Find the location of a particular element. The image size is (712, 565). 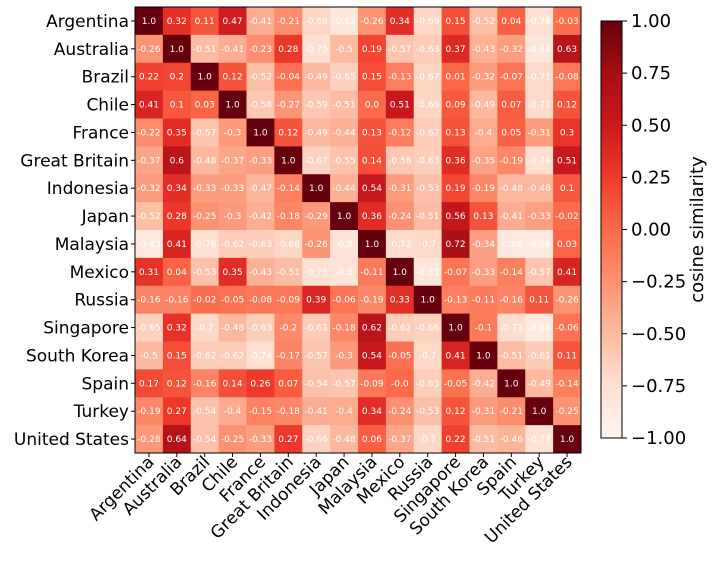

heatmap-cell-value: -0.62 is located at coordinates (427, 133).